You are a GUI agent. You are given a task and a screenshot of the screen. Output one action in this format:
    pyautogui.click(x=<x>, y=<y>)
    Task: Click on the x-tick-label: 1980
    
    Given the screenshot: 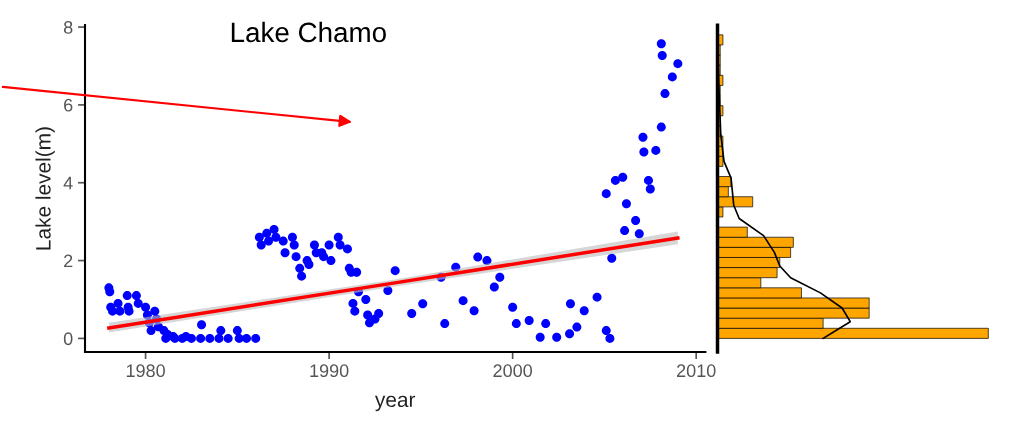 What is the action you would take?
    pyautogui.click(x=145, y=371)
    